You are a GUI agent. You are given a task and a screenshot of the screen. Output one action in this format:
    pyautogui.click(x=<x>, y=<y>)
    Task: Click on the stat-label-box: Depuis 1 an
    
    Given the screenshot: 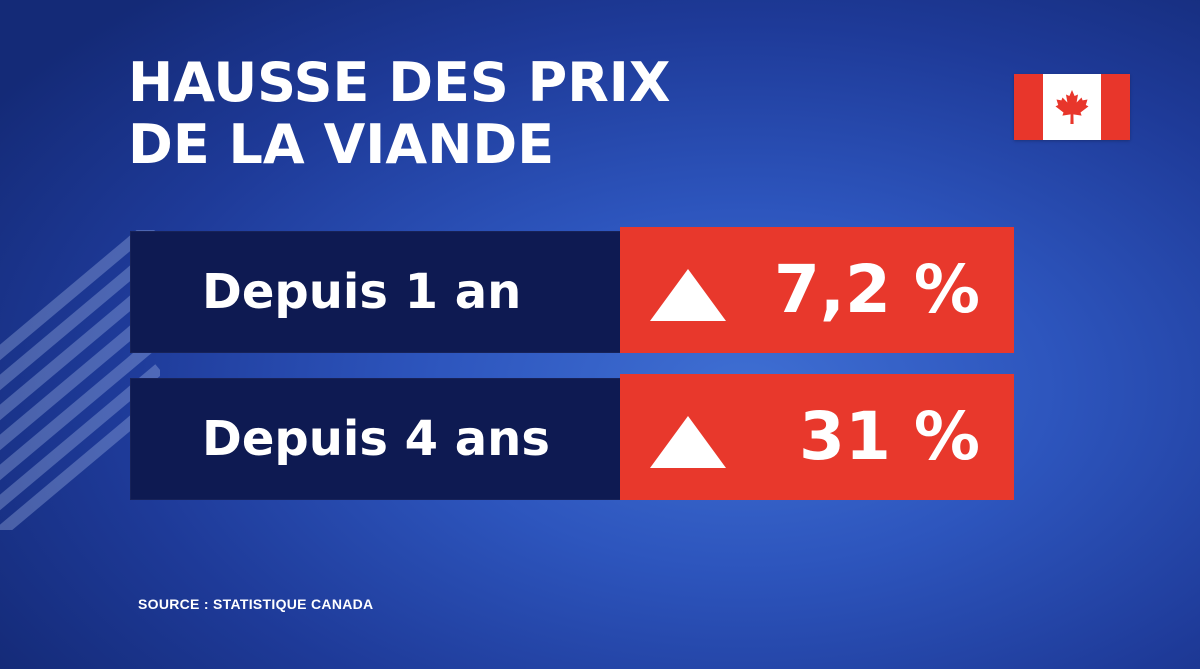 What is the action you would take?
    pyautogui.click(x=376, y=292)
    